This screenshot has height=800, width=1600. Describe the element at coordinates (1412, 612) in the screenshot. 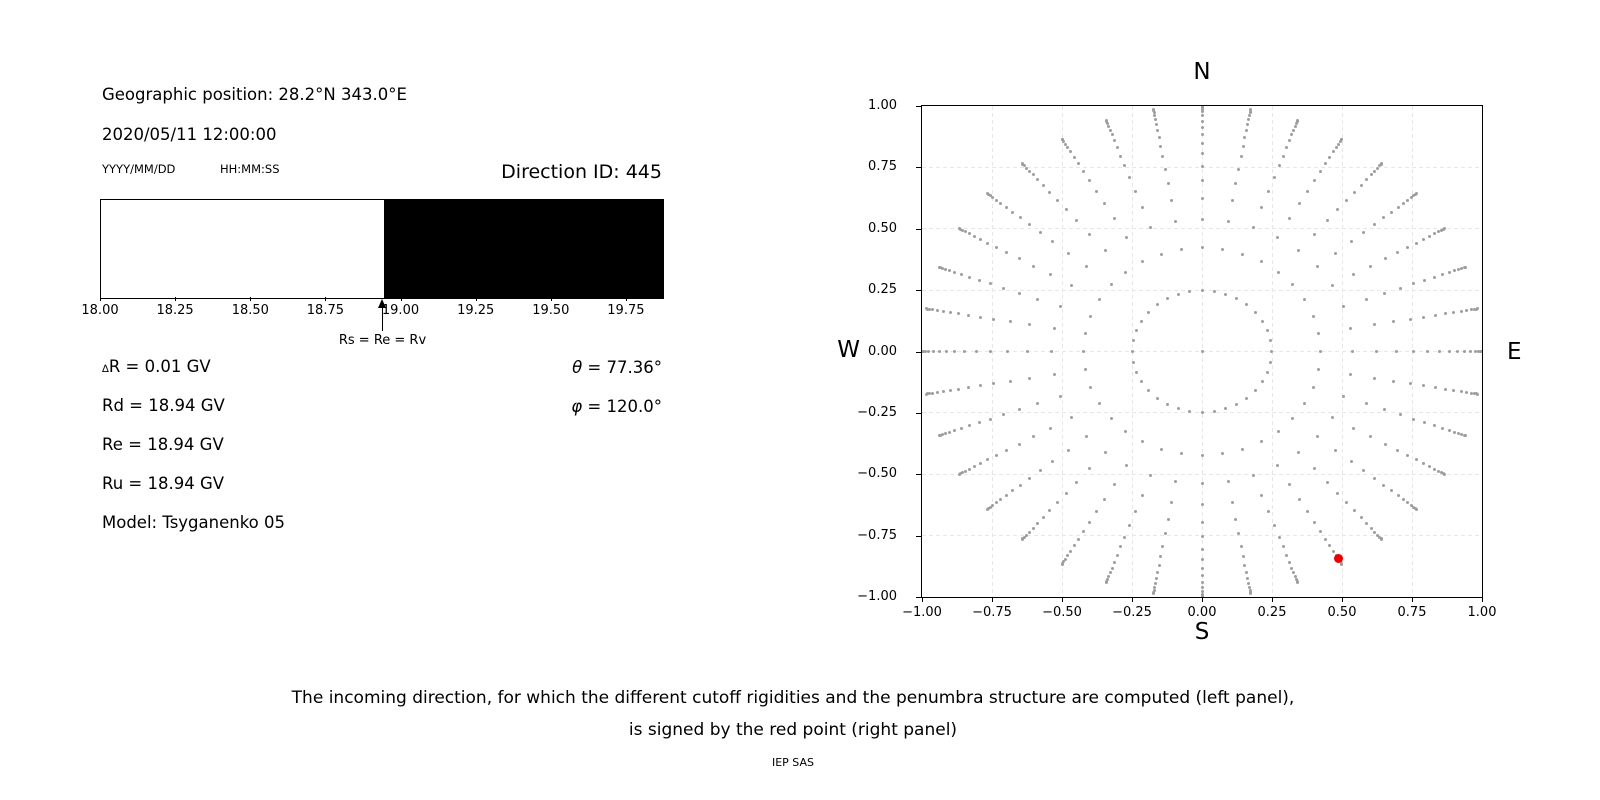

I see `scatter-x-tick-label: 0.75` at that location.